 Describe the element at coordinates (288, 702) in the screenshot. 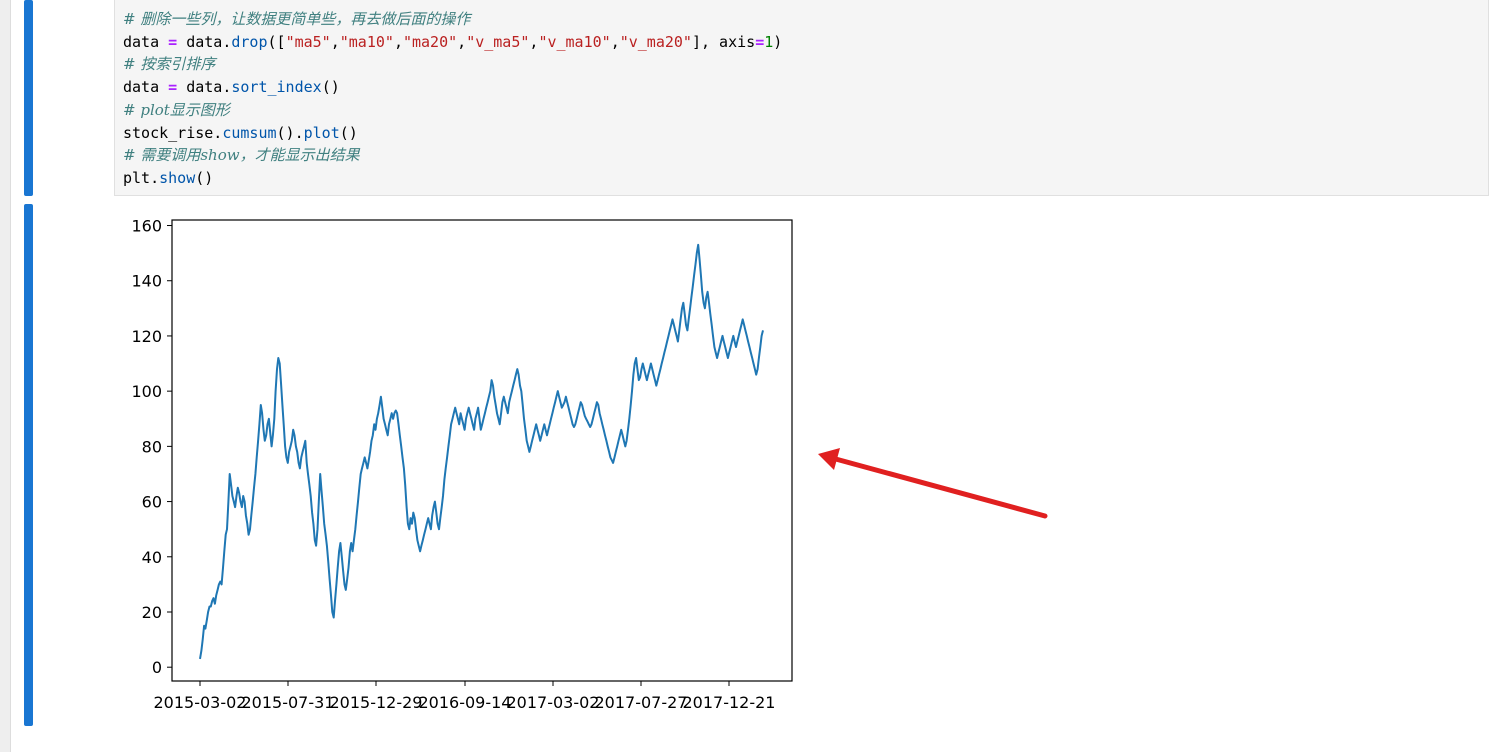

I see `x-tick-label: 2015-07-31` at that location.